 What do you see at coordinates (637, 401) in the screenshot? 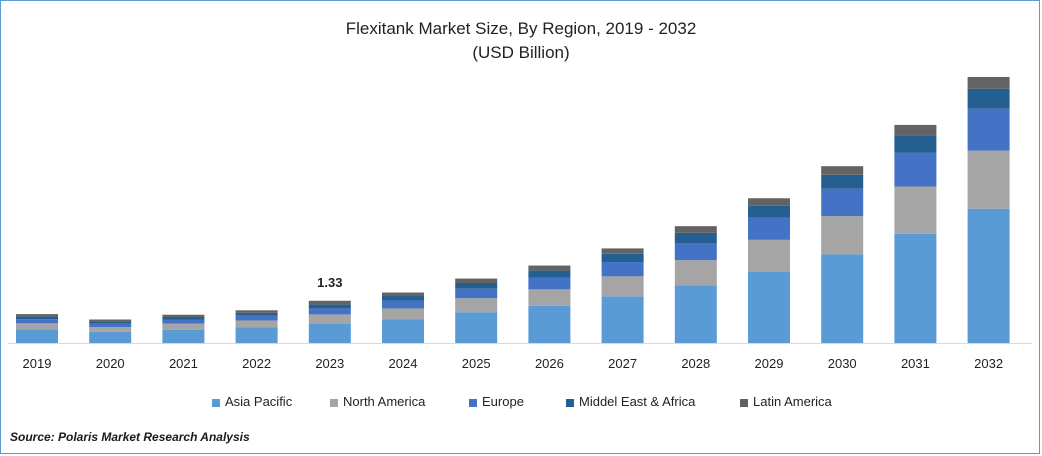
I see `legend-label: Middel East & Africa` at bounding box center [637, 401].